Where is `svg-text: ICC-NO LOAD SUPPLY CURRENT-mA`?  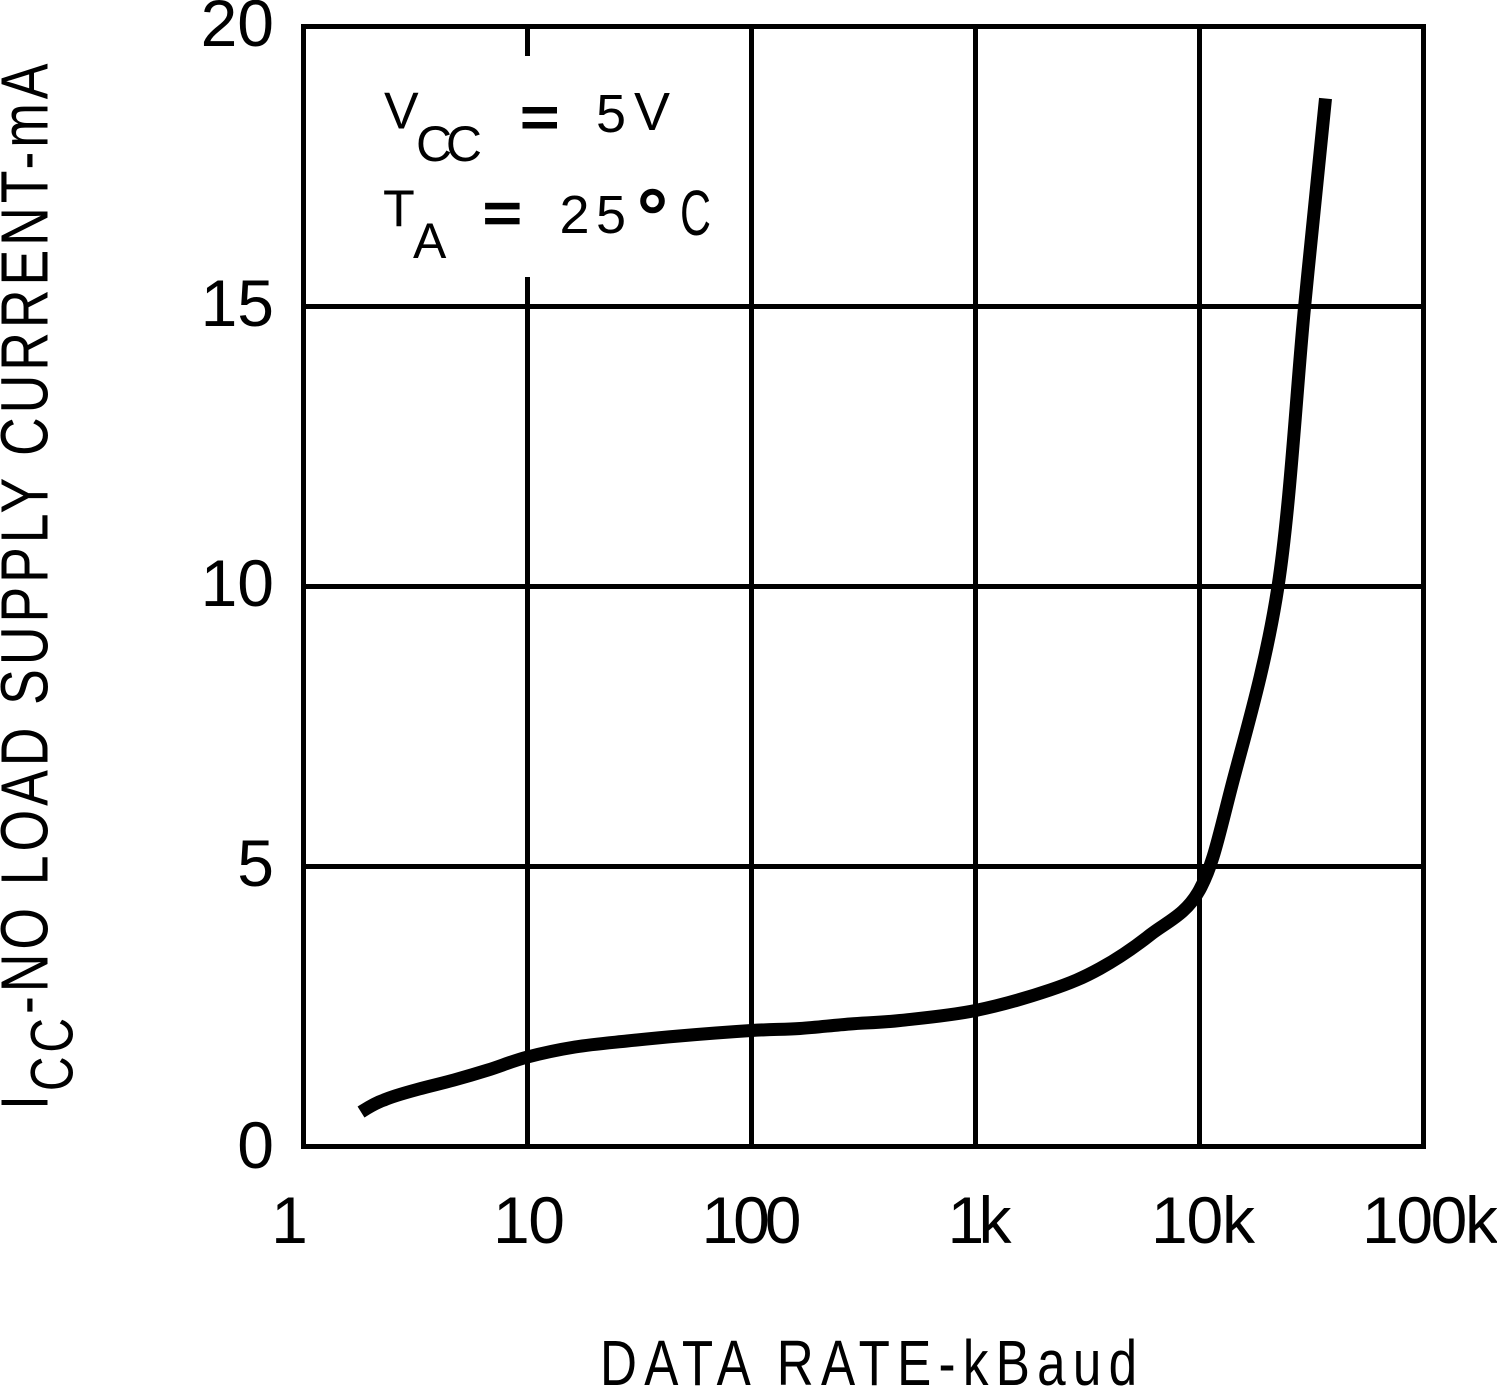
svg-text: ICC-NO LOAD SUPPLY CURRENT-mA is located at coordinates (43, 585).